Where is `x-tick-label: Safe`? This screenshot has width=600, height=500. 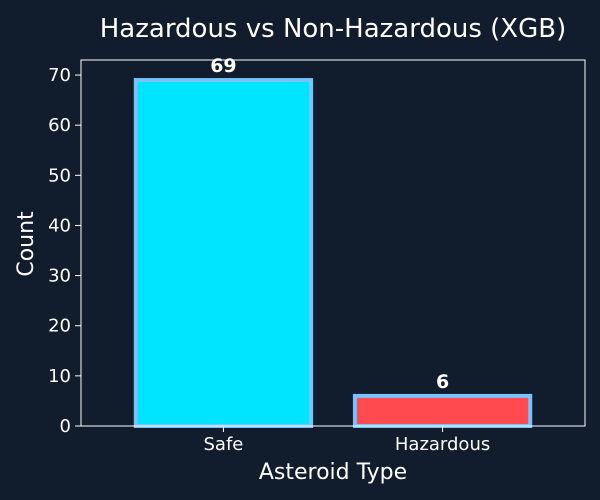 x-tick-label: Safe is located at coordinates (223, 444).